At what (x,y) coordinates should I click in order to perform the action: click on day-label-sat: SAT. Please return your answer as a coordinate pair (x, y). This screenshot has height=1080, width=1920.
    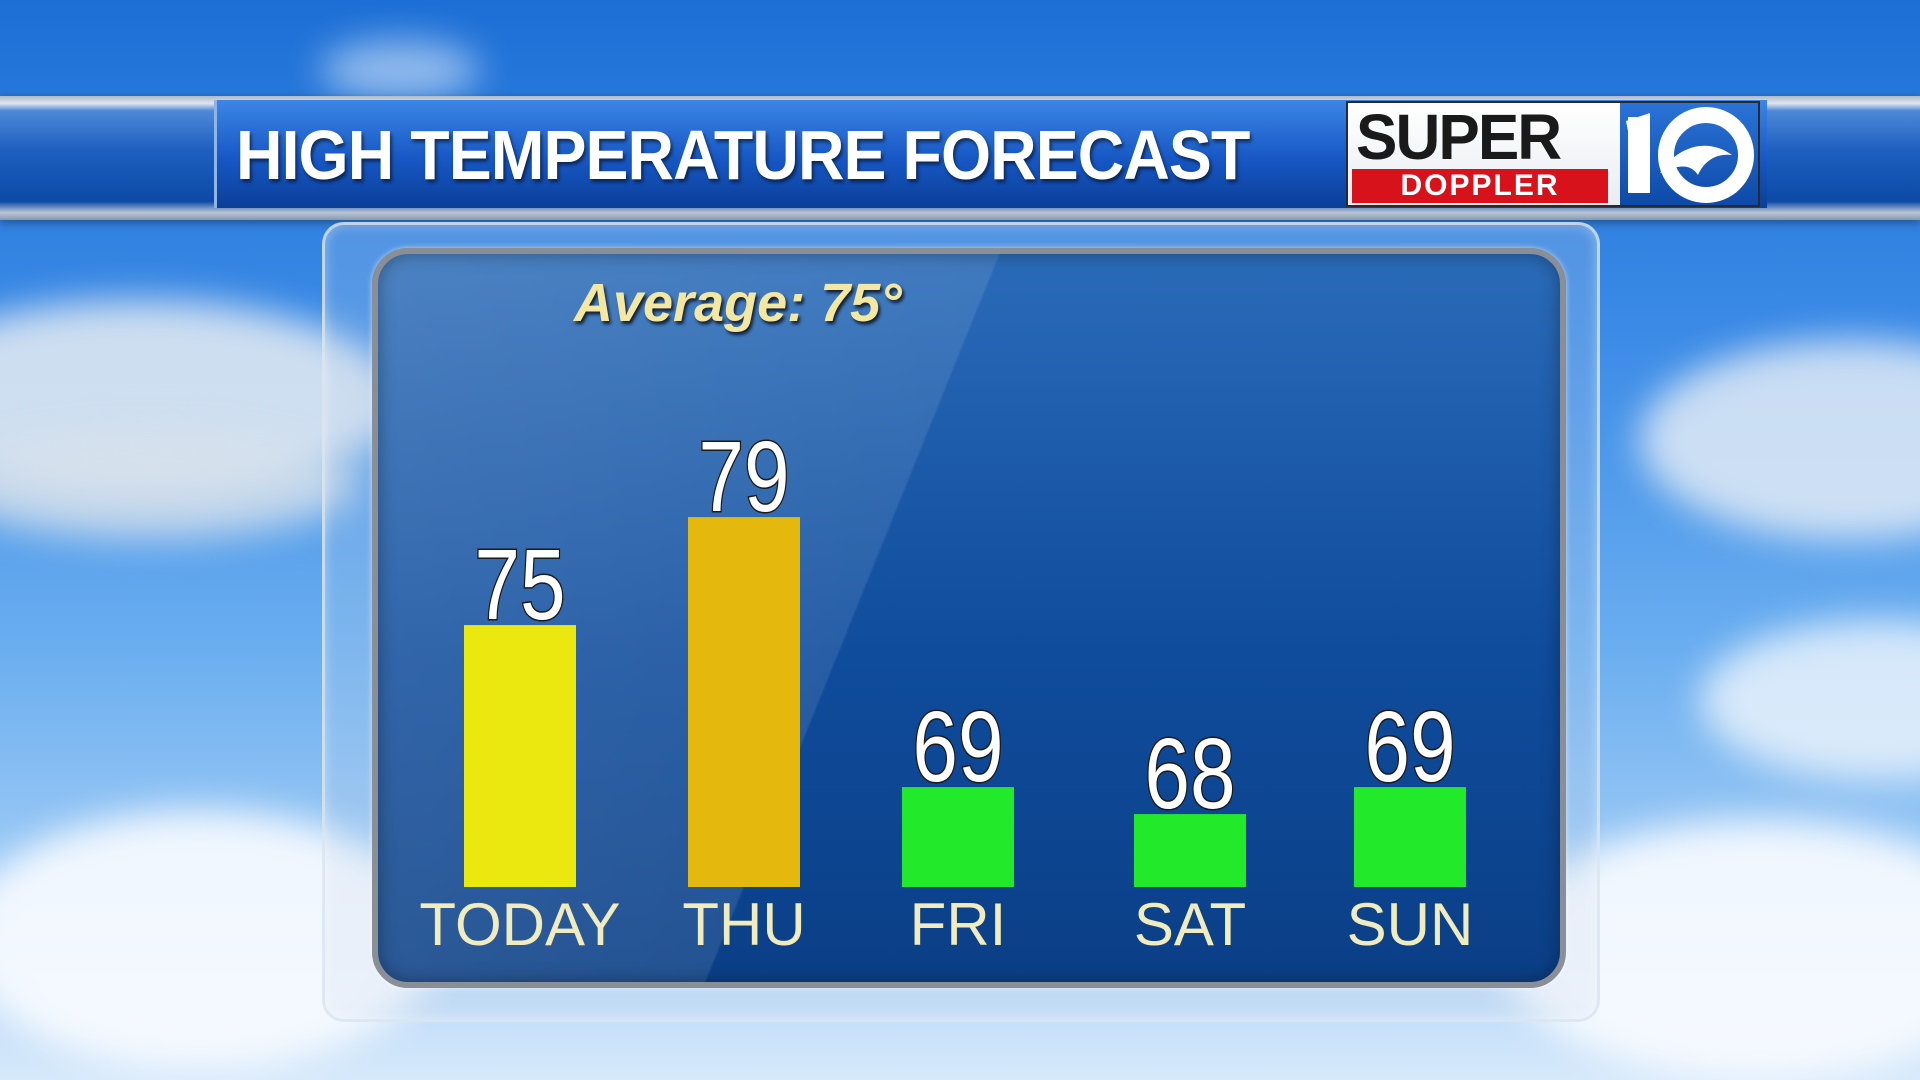
    Looking at the image, I should click on (1190, 924).